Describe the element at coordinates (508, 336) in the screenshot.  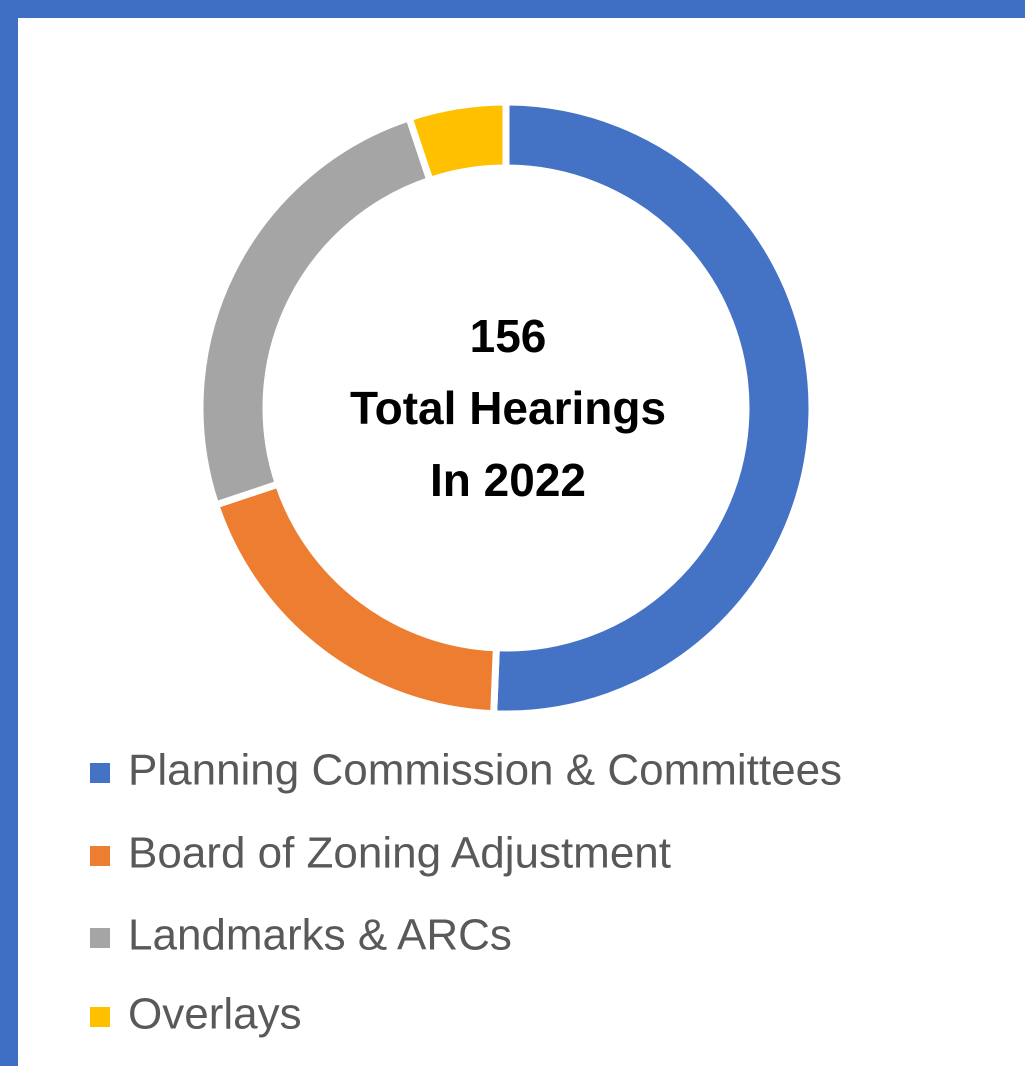
I see `center-text: 156` at that location.